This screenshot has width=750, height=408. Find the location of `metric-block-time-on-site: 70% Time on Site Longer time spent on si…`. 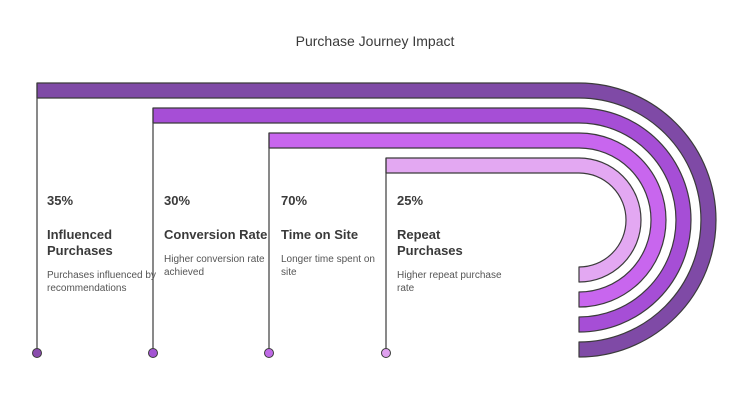

metric-block-time-on-site: 70% Time on Site Longer time spent on si… is located at coordinates (337, 236).